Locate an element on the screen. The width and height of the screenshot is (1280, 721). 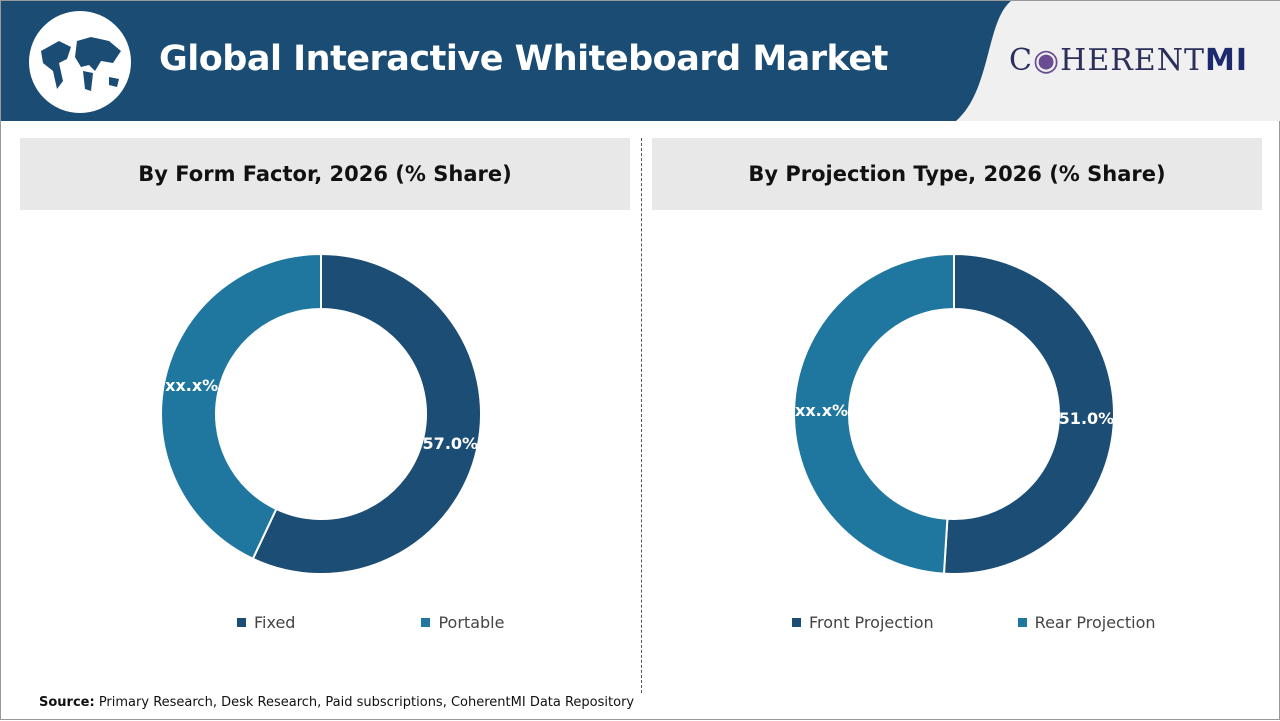
chart1-legend: Fixed Portable is located at coordinates (370, 622).